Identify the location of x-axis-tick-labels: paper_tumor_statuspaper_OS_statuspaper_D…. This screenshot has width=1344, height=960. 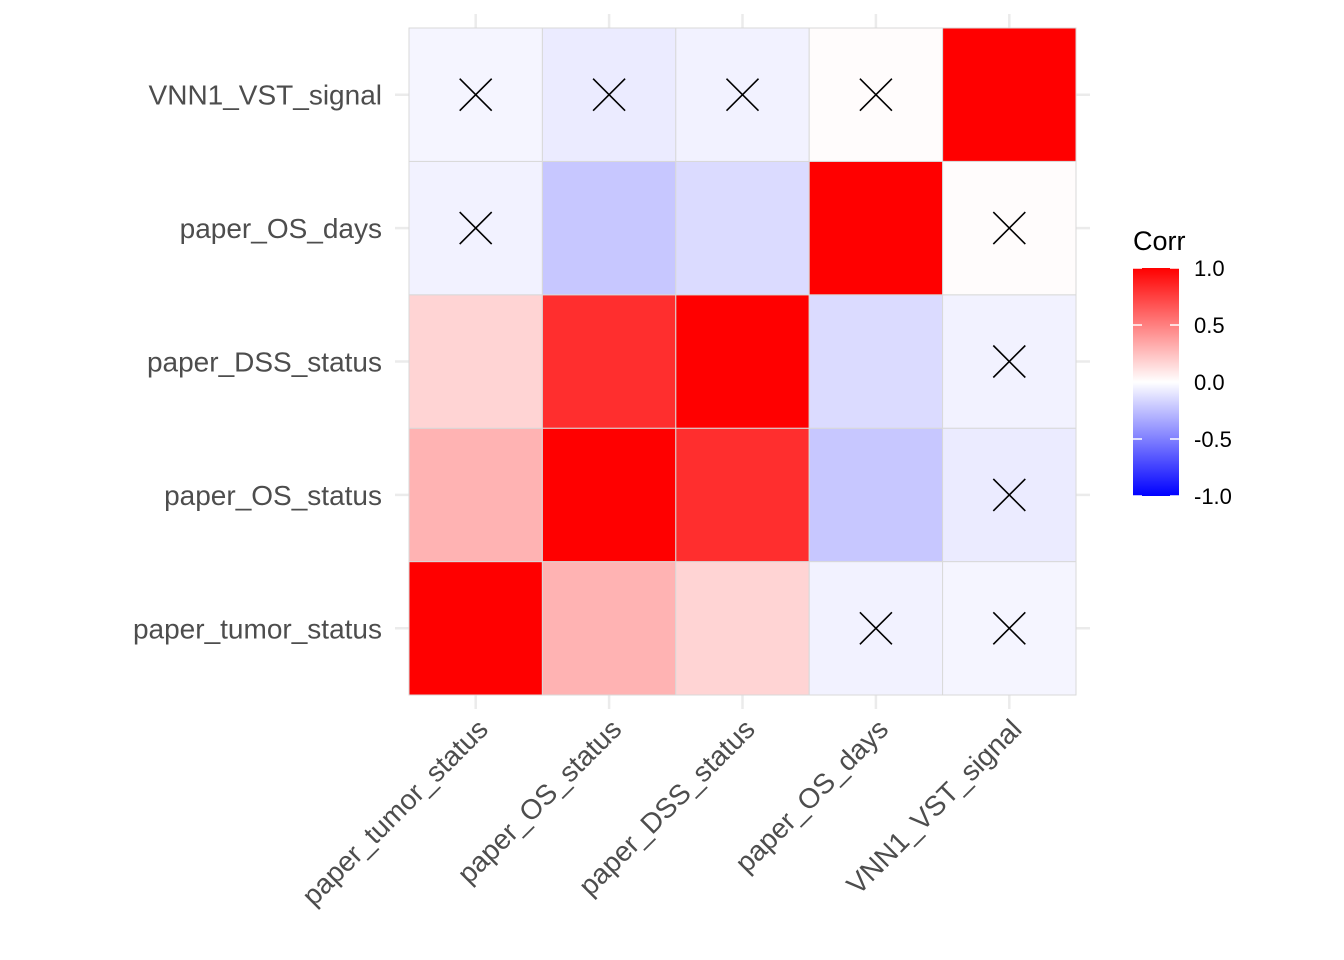
(662, 812).